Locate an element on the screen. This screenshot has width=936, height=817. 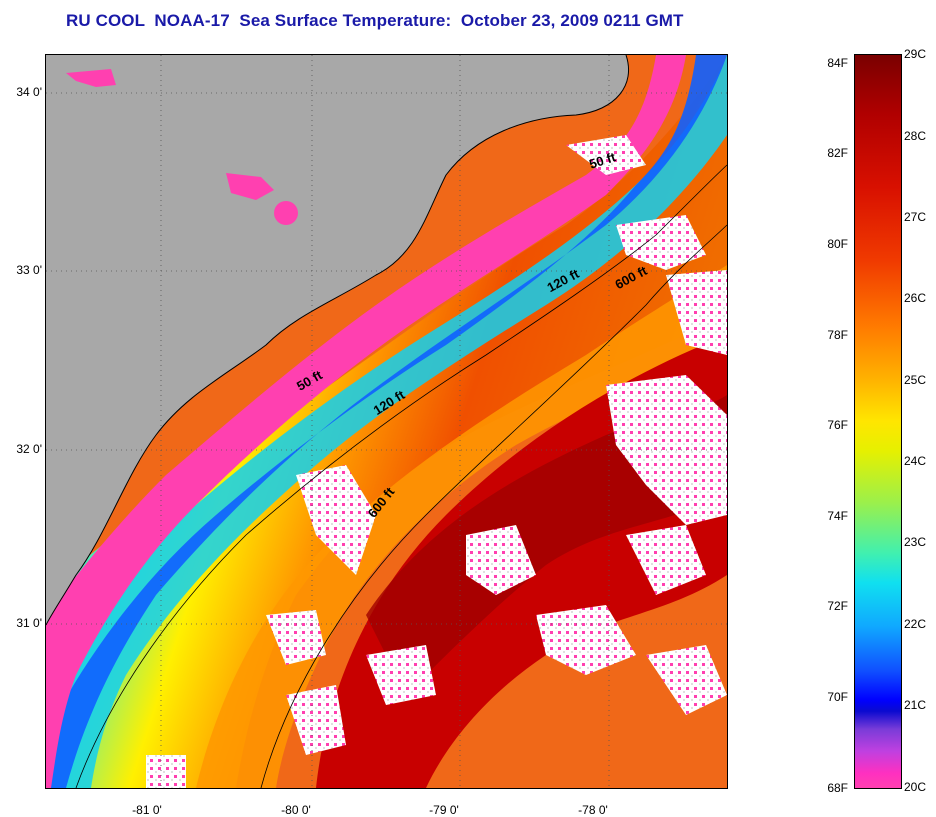
lat-label-33: 33 0' is located at coordinates (29, 270).